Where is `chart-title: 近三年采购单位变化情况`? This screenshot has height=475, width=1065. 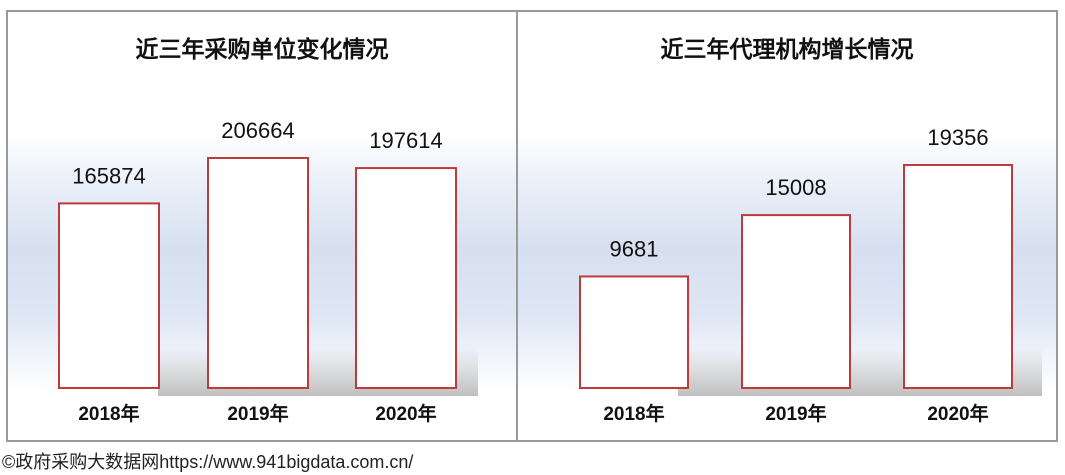
chart-title: 近三年采购单位变化情况 is located at coordinates (262, 49).